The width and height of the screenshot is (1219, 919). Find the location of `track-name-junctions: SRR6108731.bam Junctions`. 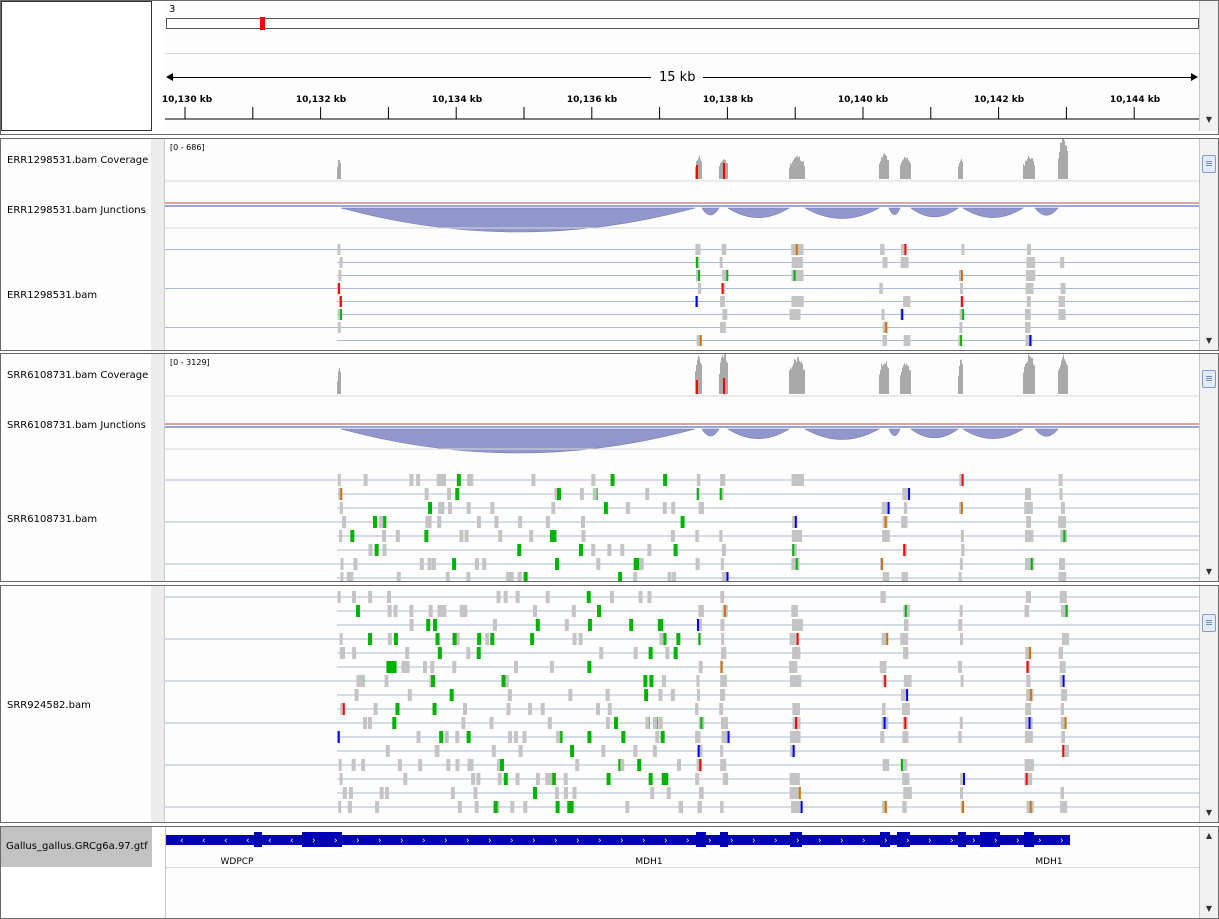

track-name-junctions: SRR6108731.bam Junctions is located at coordinates (76, 425).